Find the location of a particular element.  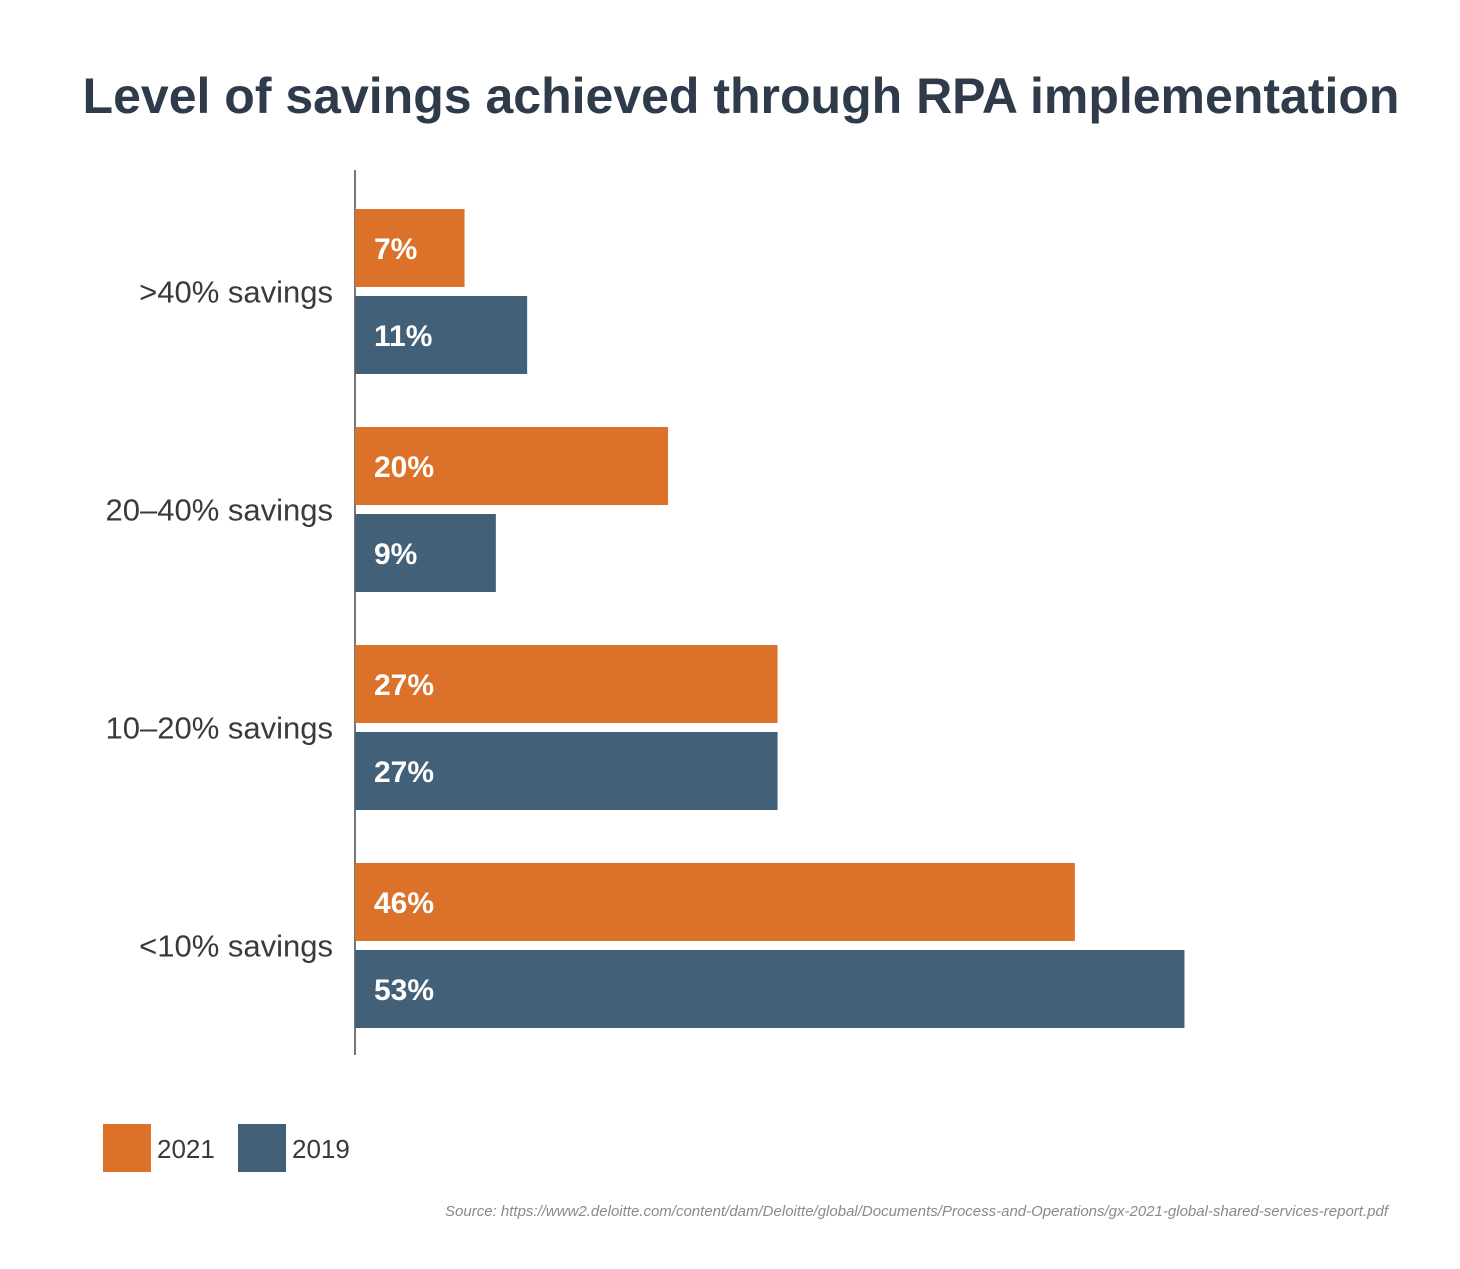

data-label-2019-1: 9% is located at coordinates (395, 554).